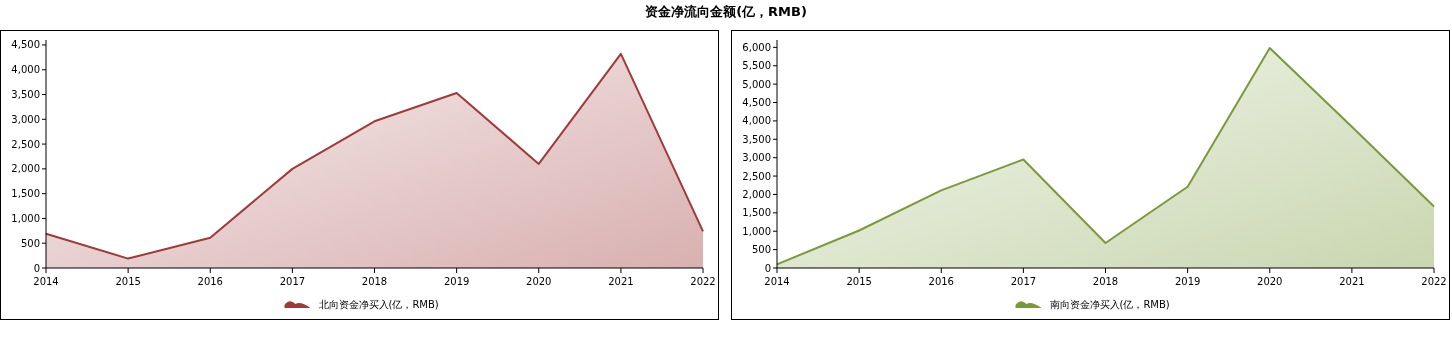 This screenshot has width=1452, height=337. What do you see at coordinates (756, 84) in the screenshot?
I see `y-tick-label: 5,000` at bounding box center [756, 84].